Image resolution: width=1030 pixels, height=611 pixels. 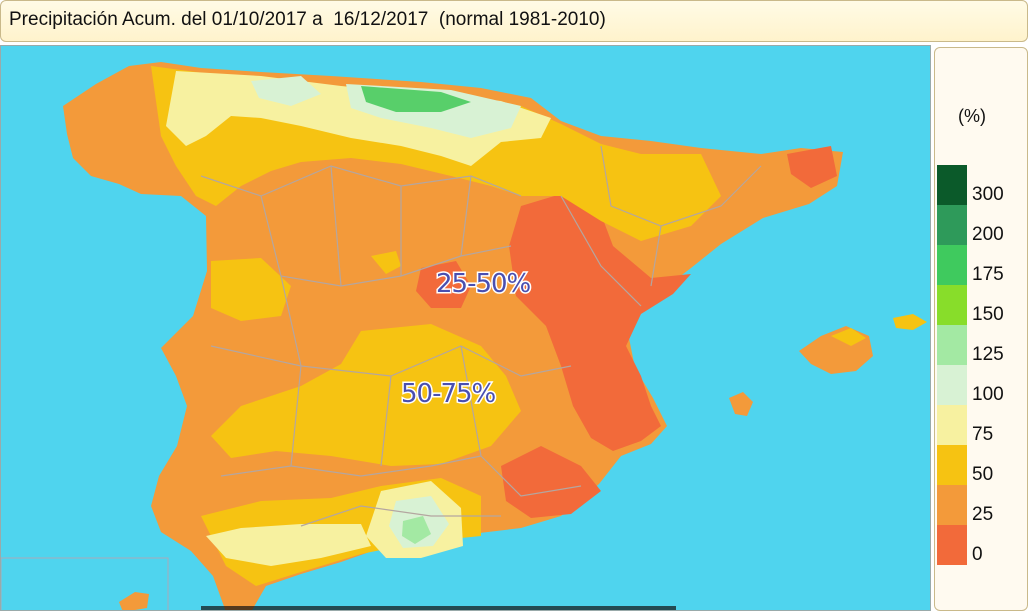 I want to click on balearic-mallorca-north, so click(x=848, y=337).